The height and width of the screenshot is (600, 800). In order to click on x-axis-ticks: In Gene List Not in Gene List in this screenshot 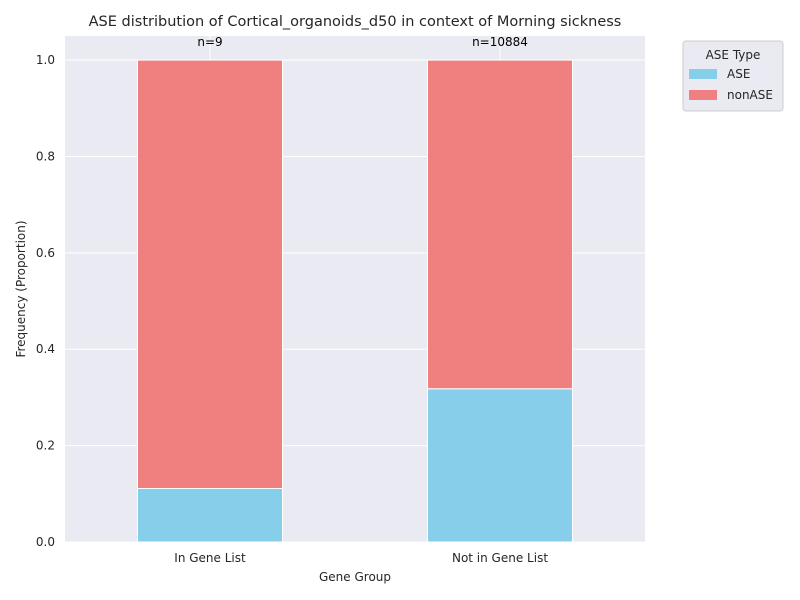, I will do `click(361, 558)`.